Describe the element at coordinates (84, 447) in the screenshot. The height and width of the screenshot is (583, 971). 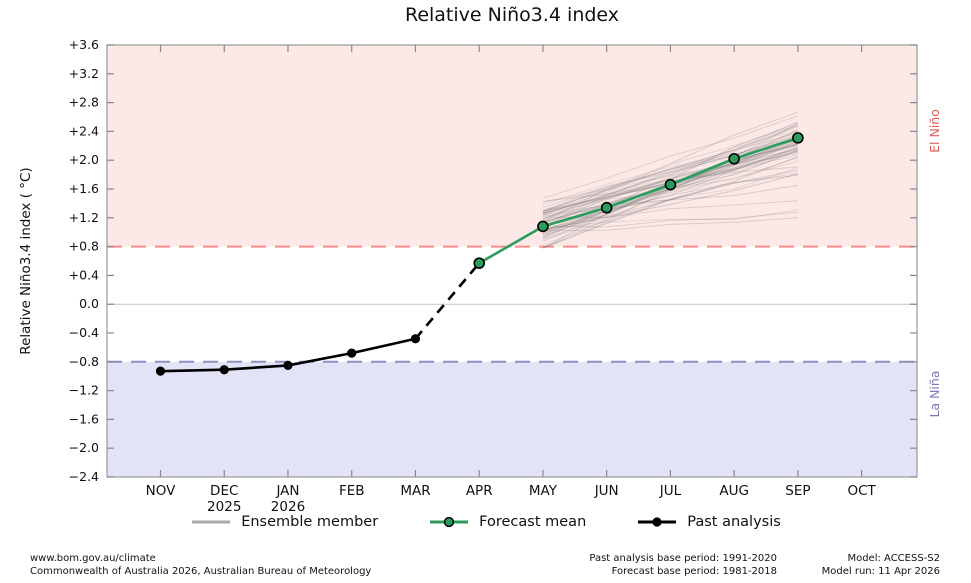
I see `y-tick-label: −2.0` at that location.